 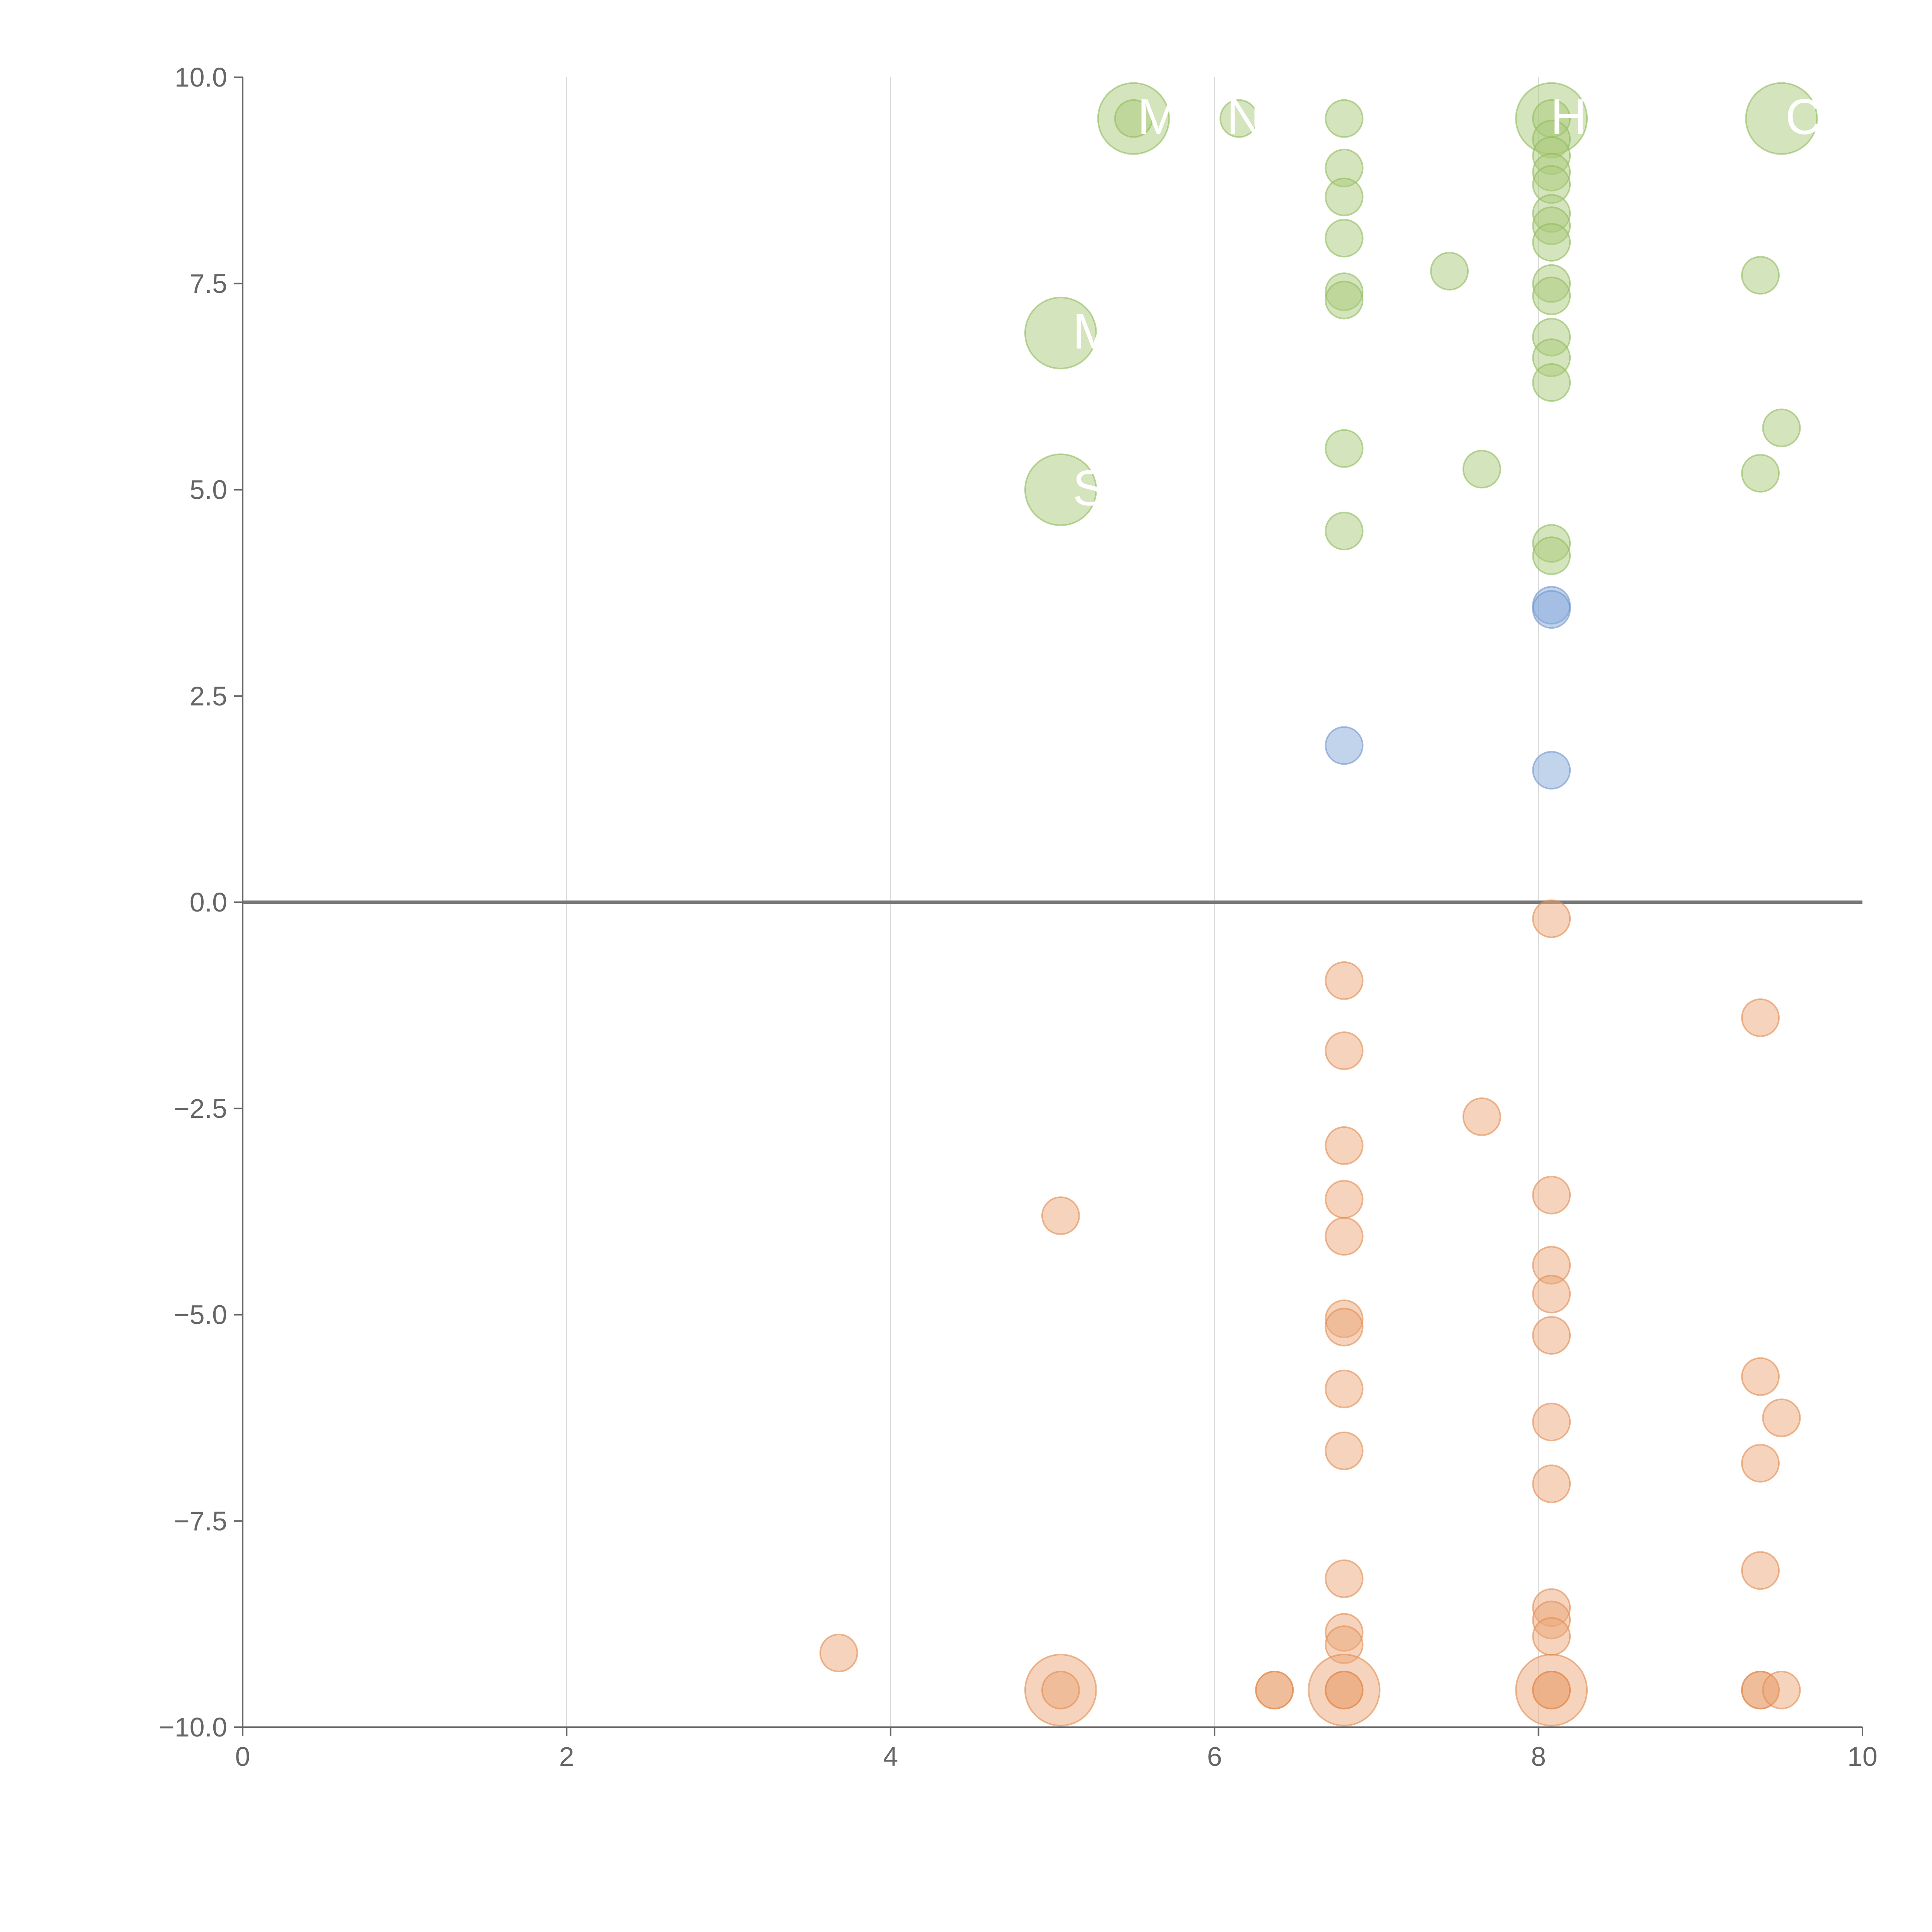 I want to click on x-tick-label: 10, so click(x=1863, y=1757).